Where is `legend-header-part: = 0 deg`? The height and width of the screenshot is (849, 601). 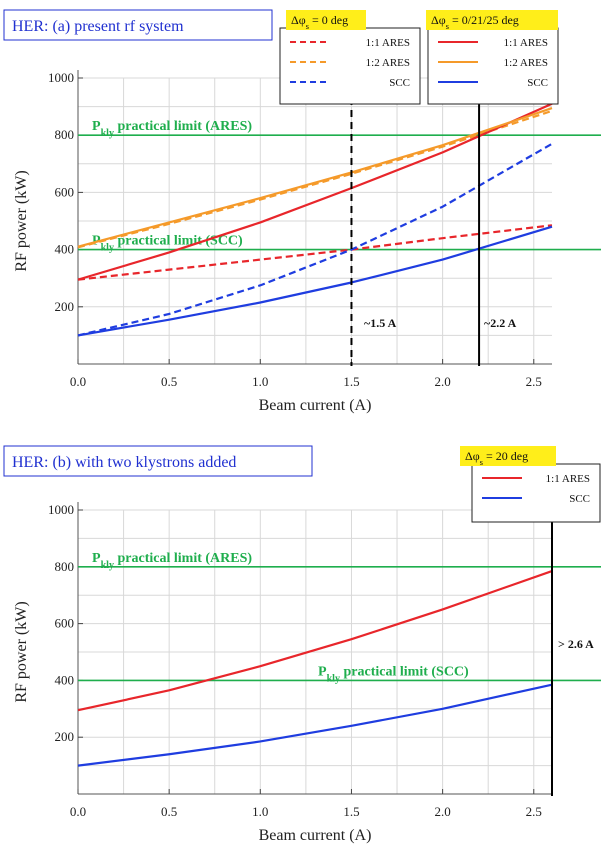
legend-header-part: = 0 deg is located at coordinates (328, 20).